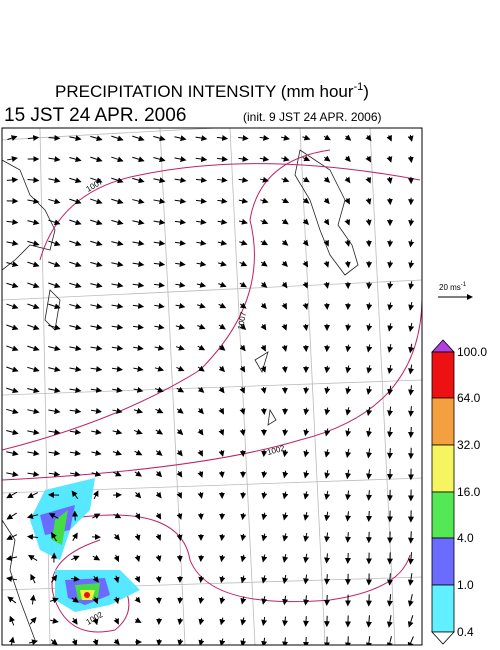 This screenshot has width=500, height=650. Describe the element at coordinates (95, 115) in the screenshot. I see `valid-time: 15 JST 24 APR. 2006` at that location.